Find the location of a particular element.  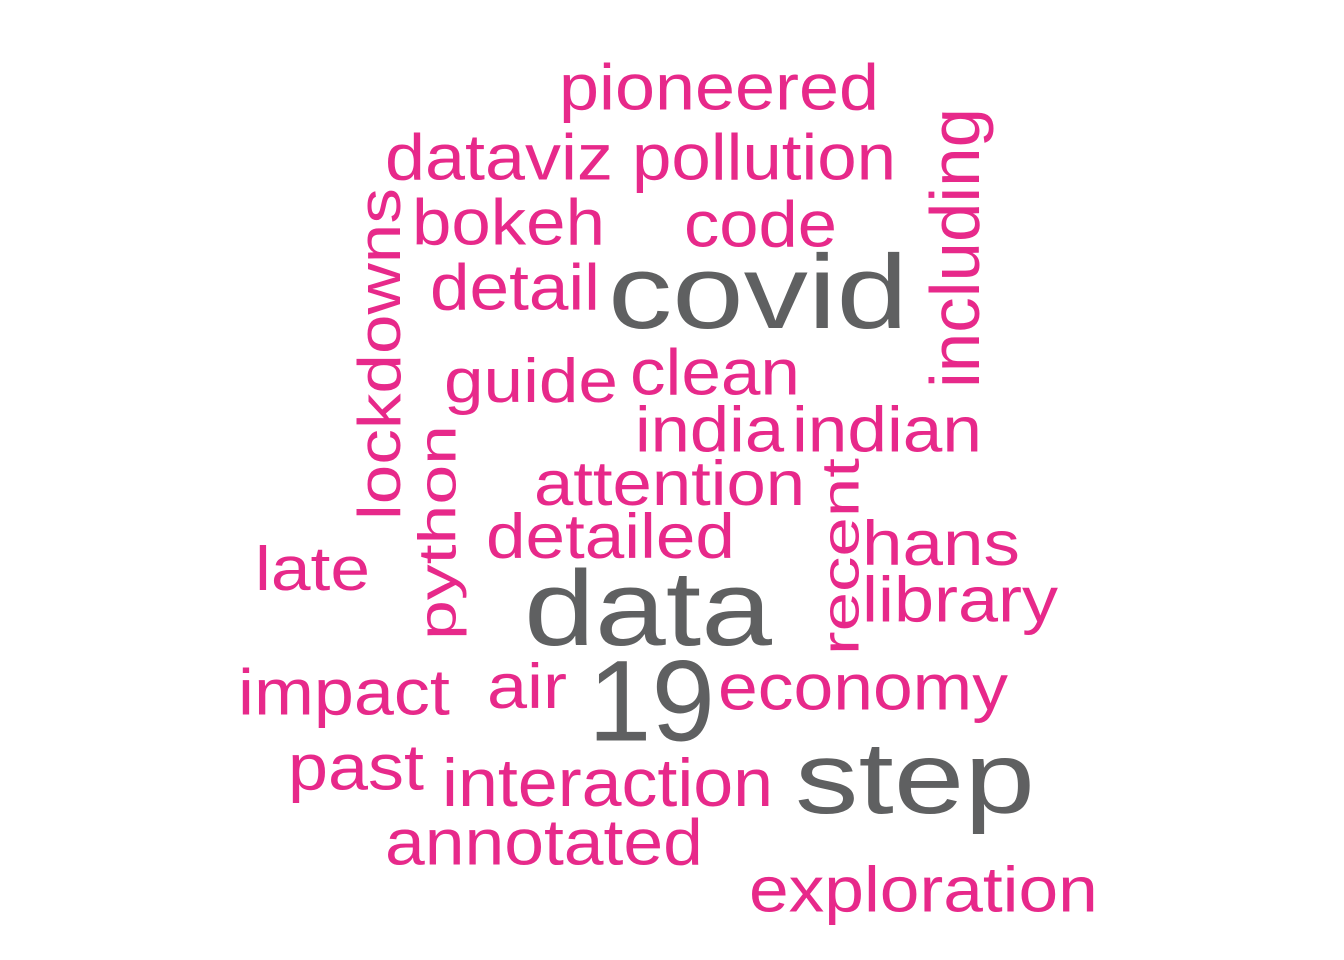

word-pioneered: pioneered is located at coordinates (719, 87).